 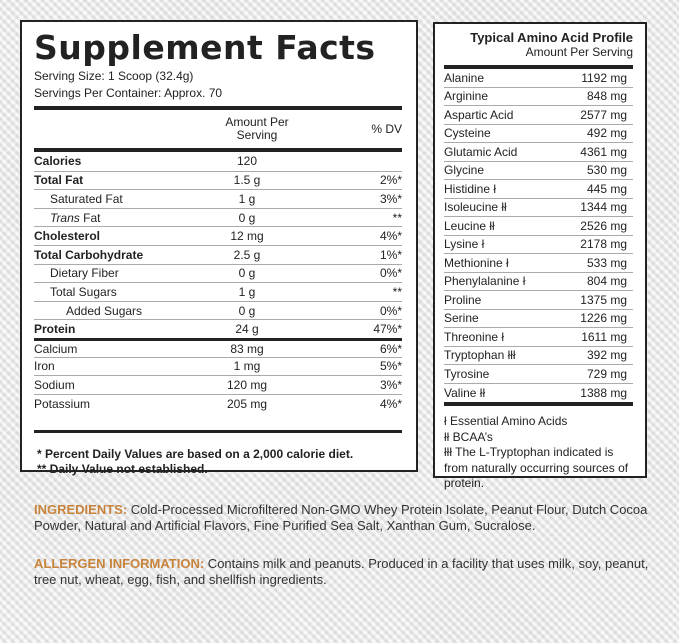 I want to click on nutrient-name-text: Total Carbohydrate, so click(x=89, y=254).